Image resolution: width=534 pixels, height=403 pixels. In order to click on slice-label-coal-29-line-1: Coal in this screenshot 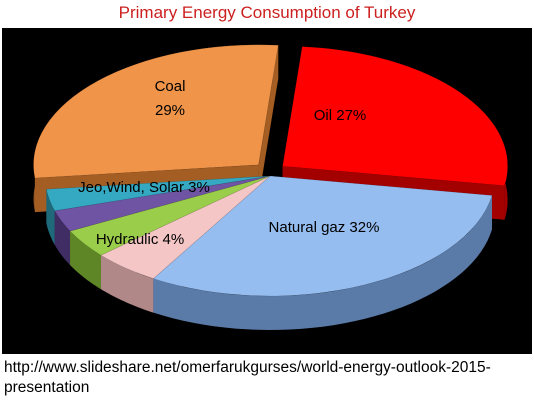, I will do `click(170, 86)`.